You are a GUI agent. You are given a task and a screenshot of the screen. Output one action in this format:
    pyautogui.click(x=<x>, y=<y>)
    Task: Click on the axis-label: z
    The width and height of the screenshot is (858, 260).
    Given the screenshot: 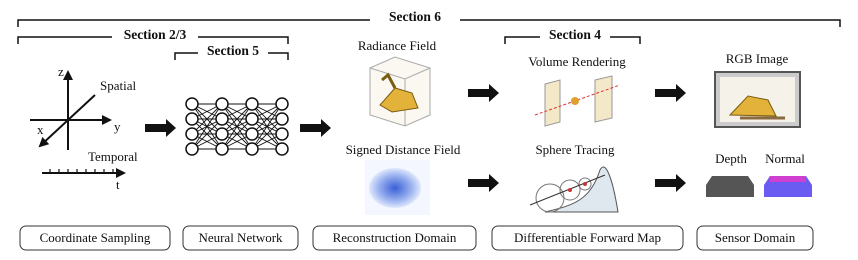 What is the action you would take?
    pyautogui.click(x=61, y=71)
    